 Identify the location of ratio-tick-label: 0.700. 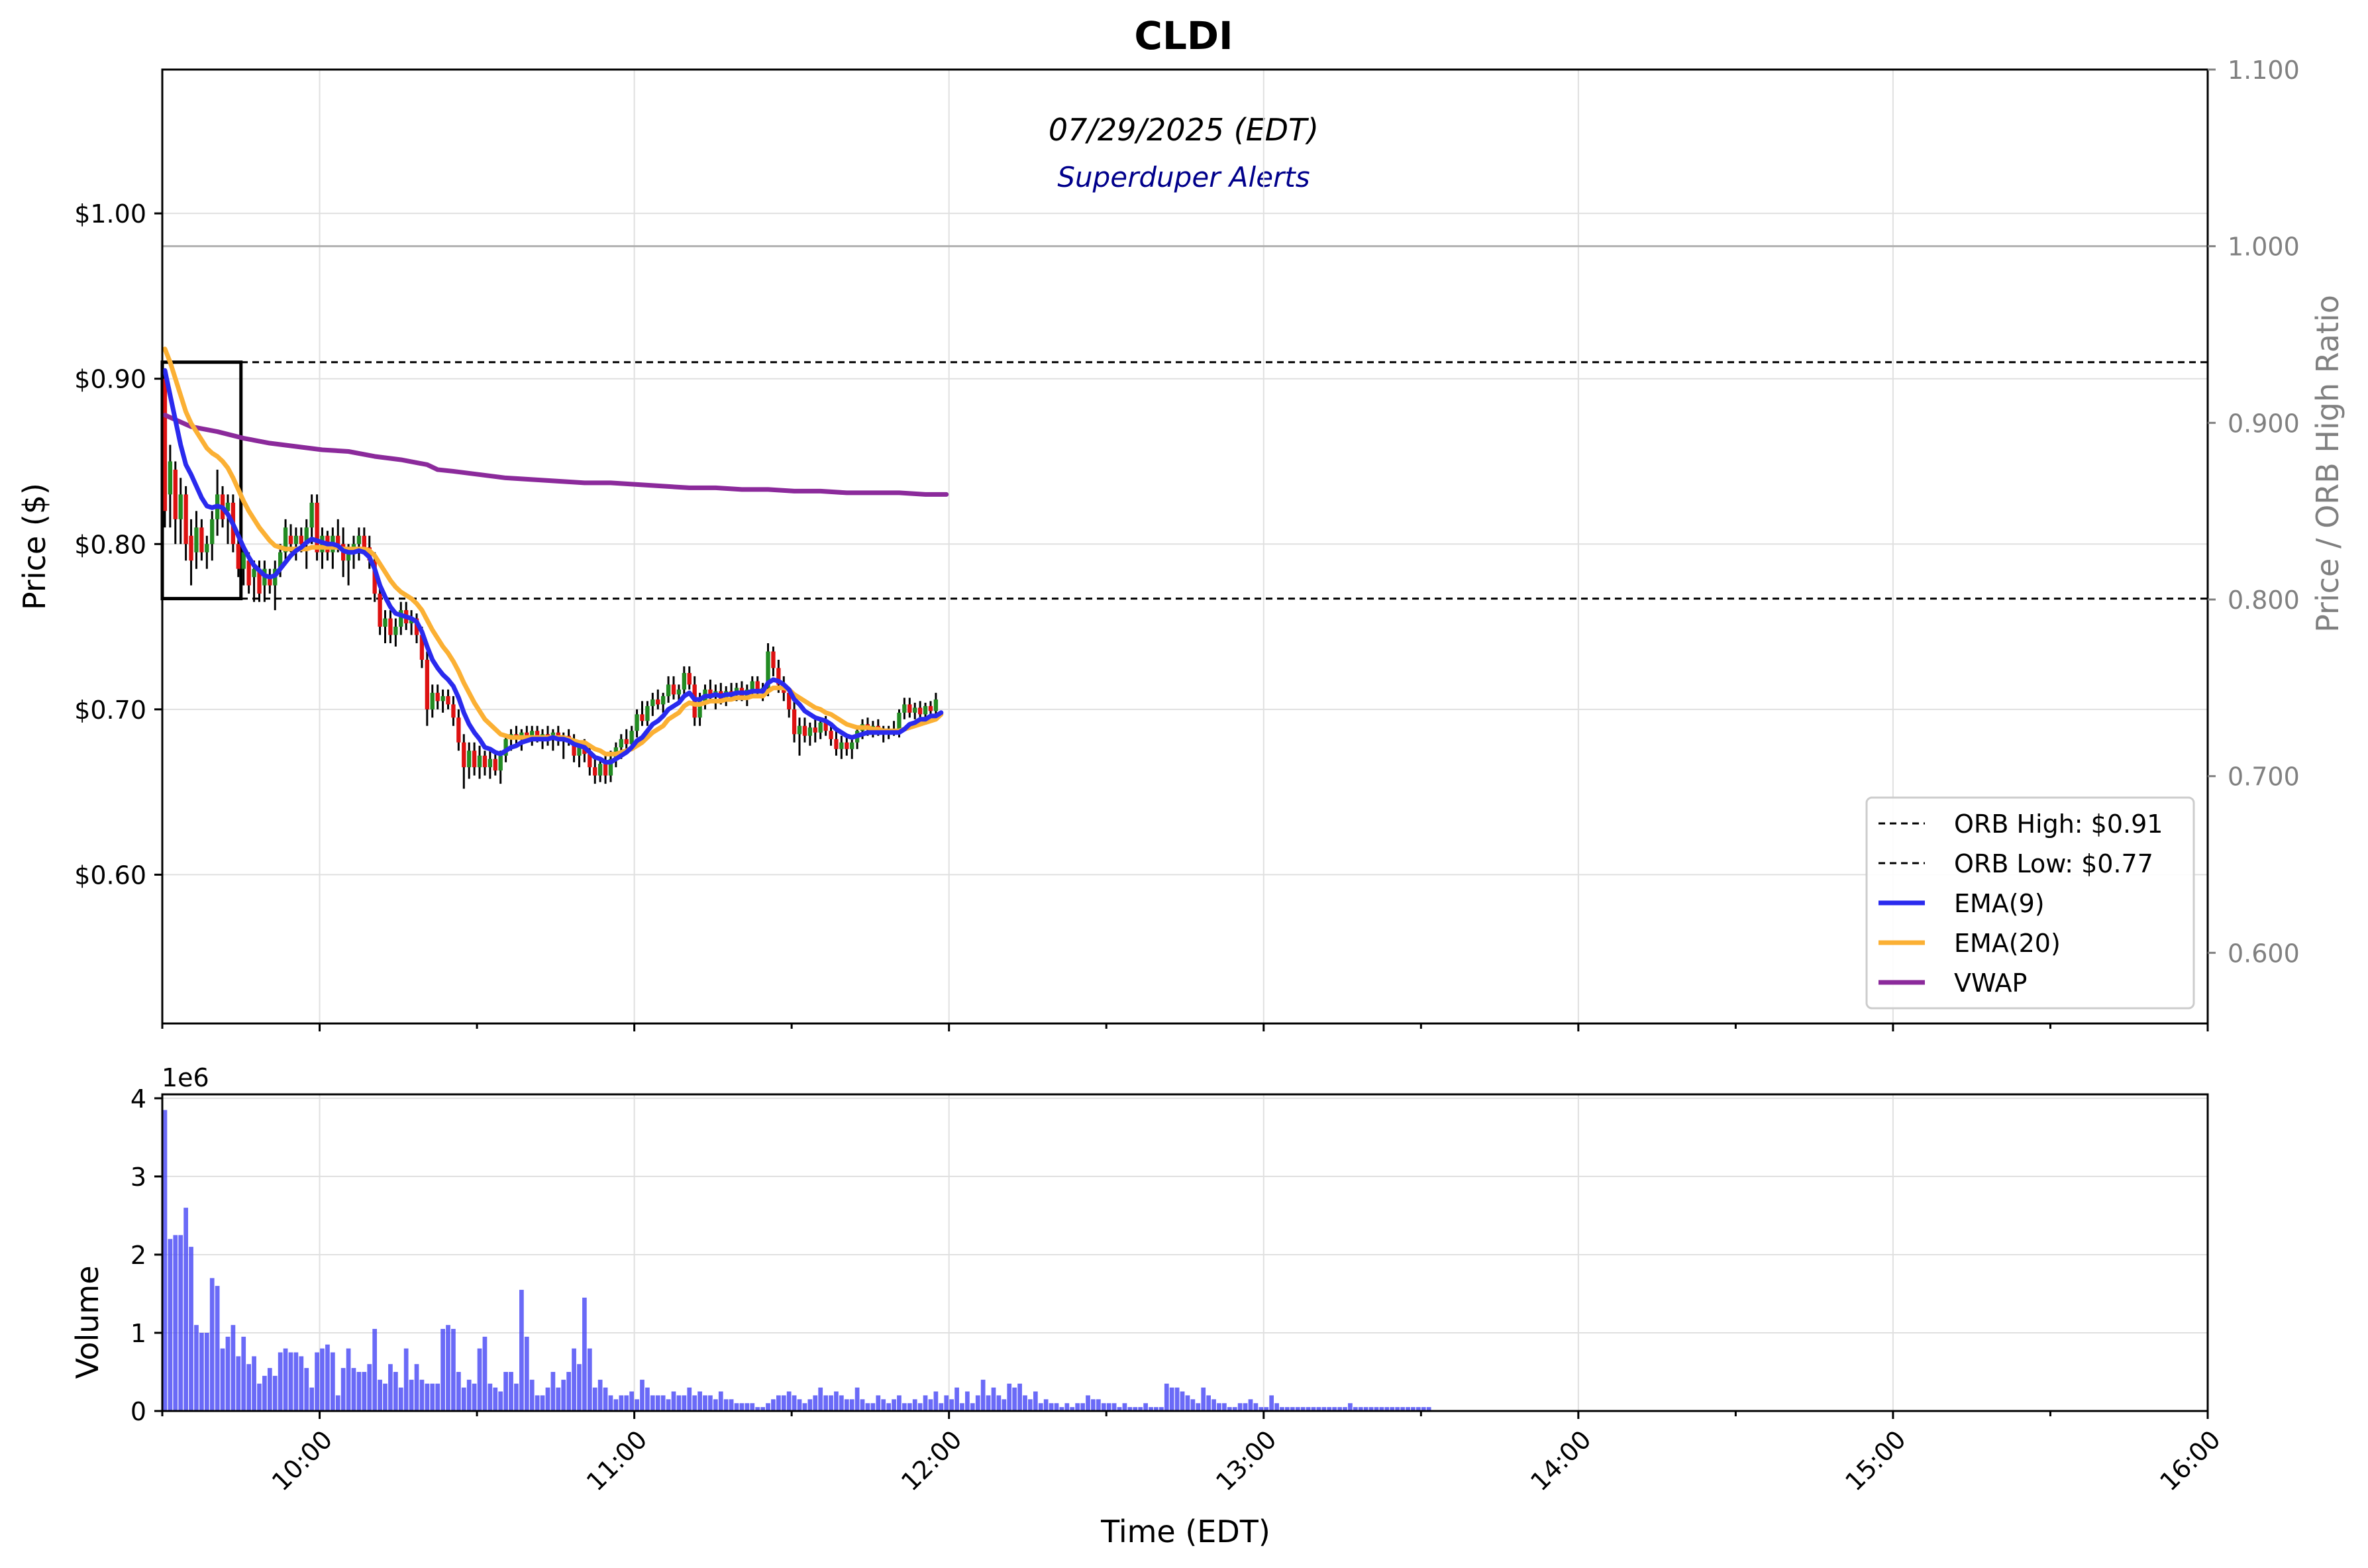
(2264, 777).